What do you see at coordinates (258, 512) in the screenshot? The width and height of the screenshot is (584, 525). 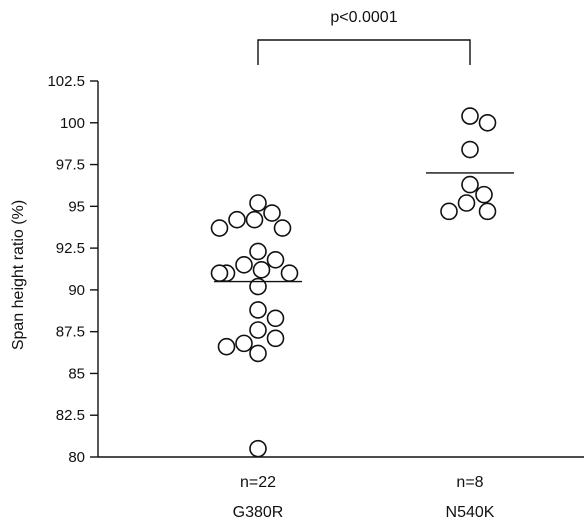 I see `group-name-label: G380R` at bounding box center [258, 512].